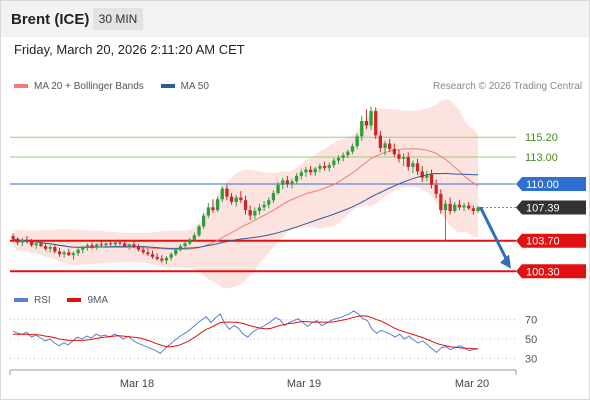  Describe the element at coordinates (551, 184) in the screenshot. I see `level-badge-110.00` at that location.